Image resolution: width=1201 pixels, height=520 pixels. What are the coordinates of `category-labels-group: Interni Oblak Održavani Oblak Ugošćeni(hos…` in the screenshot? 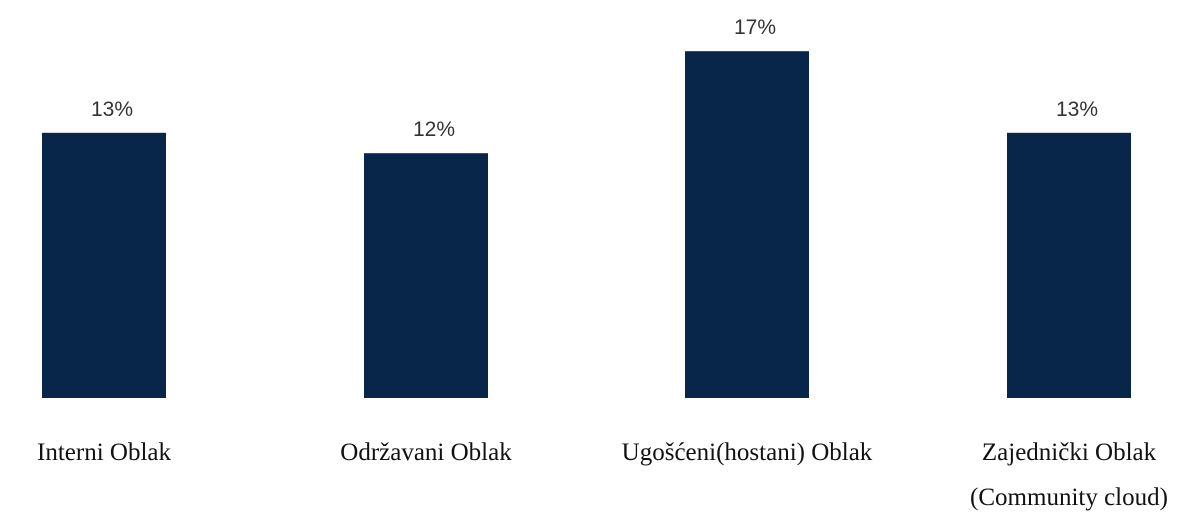 It's located at (602, 475).